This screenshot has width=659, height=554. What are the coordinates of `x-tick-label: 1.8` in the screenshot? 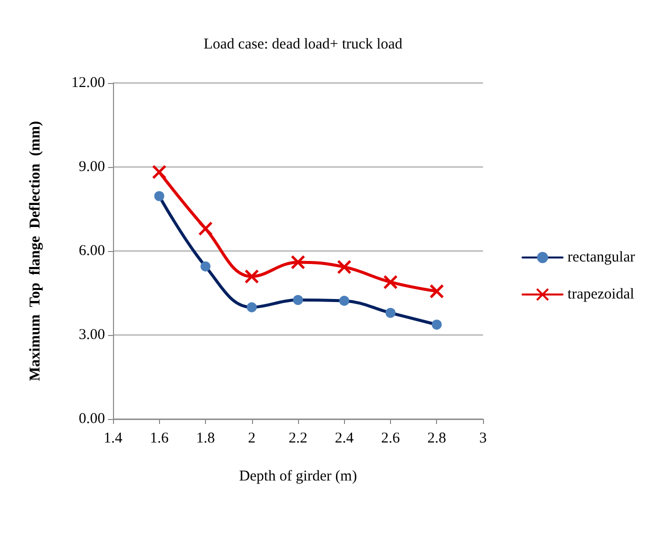 It's located at (205, 438).